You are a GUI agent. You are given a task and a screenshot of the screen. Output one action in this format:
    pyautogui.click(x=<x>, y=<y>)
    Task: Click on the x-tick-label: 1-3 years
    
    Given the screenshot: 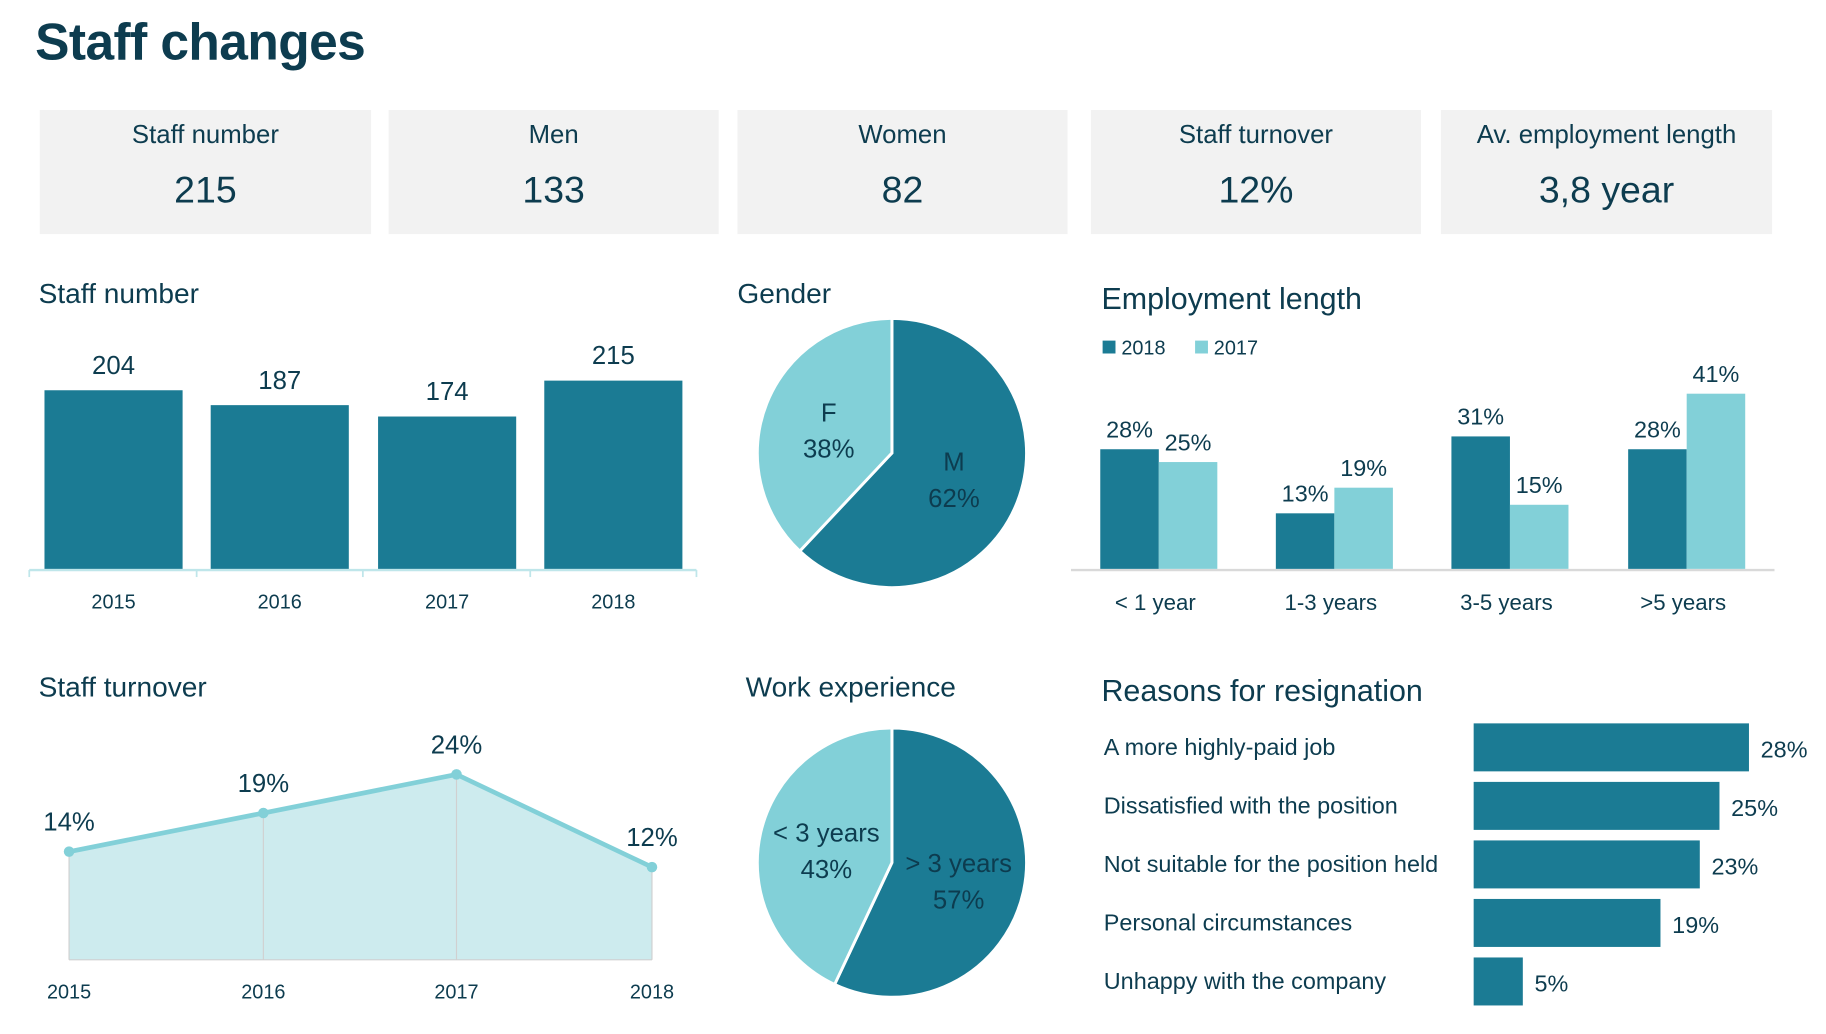 What is the action you would take?
    pyautogui.click(x=1331, y=602)
    